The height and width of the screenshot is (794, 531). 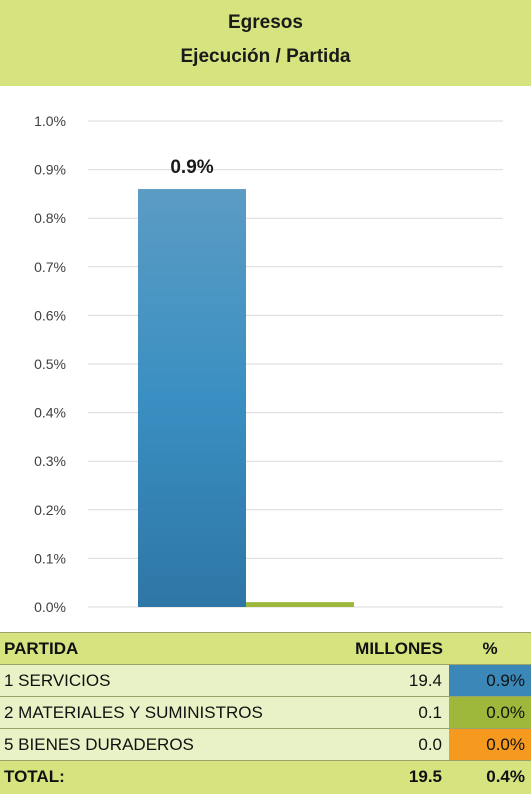 I want to click on chart-header: Egresos Ejecución / Partida, so click(x=265, y=43).